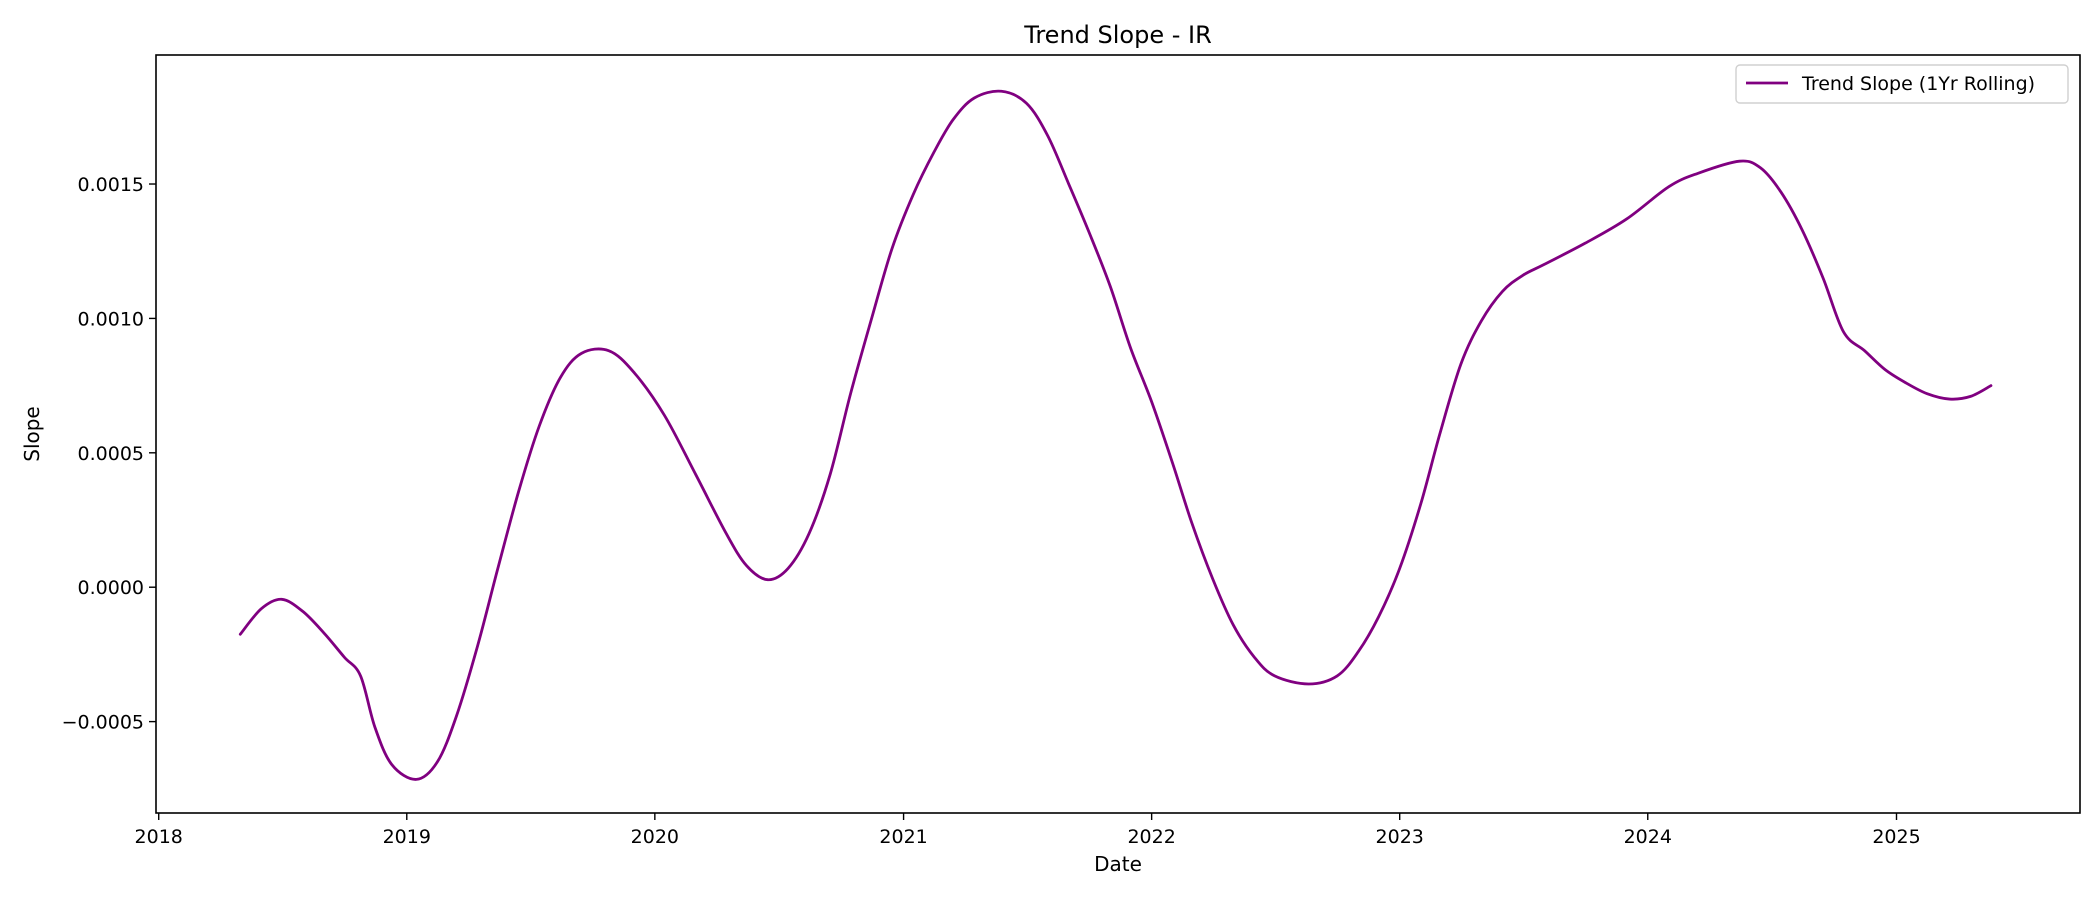 This screenshot has height=905, width=2100. I want to click on x-axis-ticks: 2018 2019 2020 2021 2022 2023 2024 2025, so click(1028, 830).